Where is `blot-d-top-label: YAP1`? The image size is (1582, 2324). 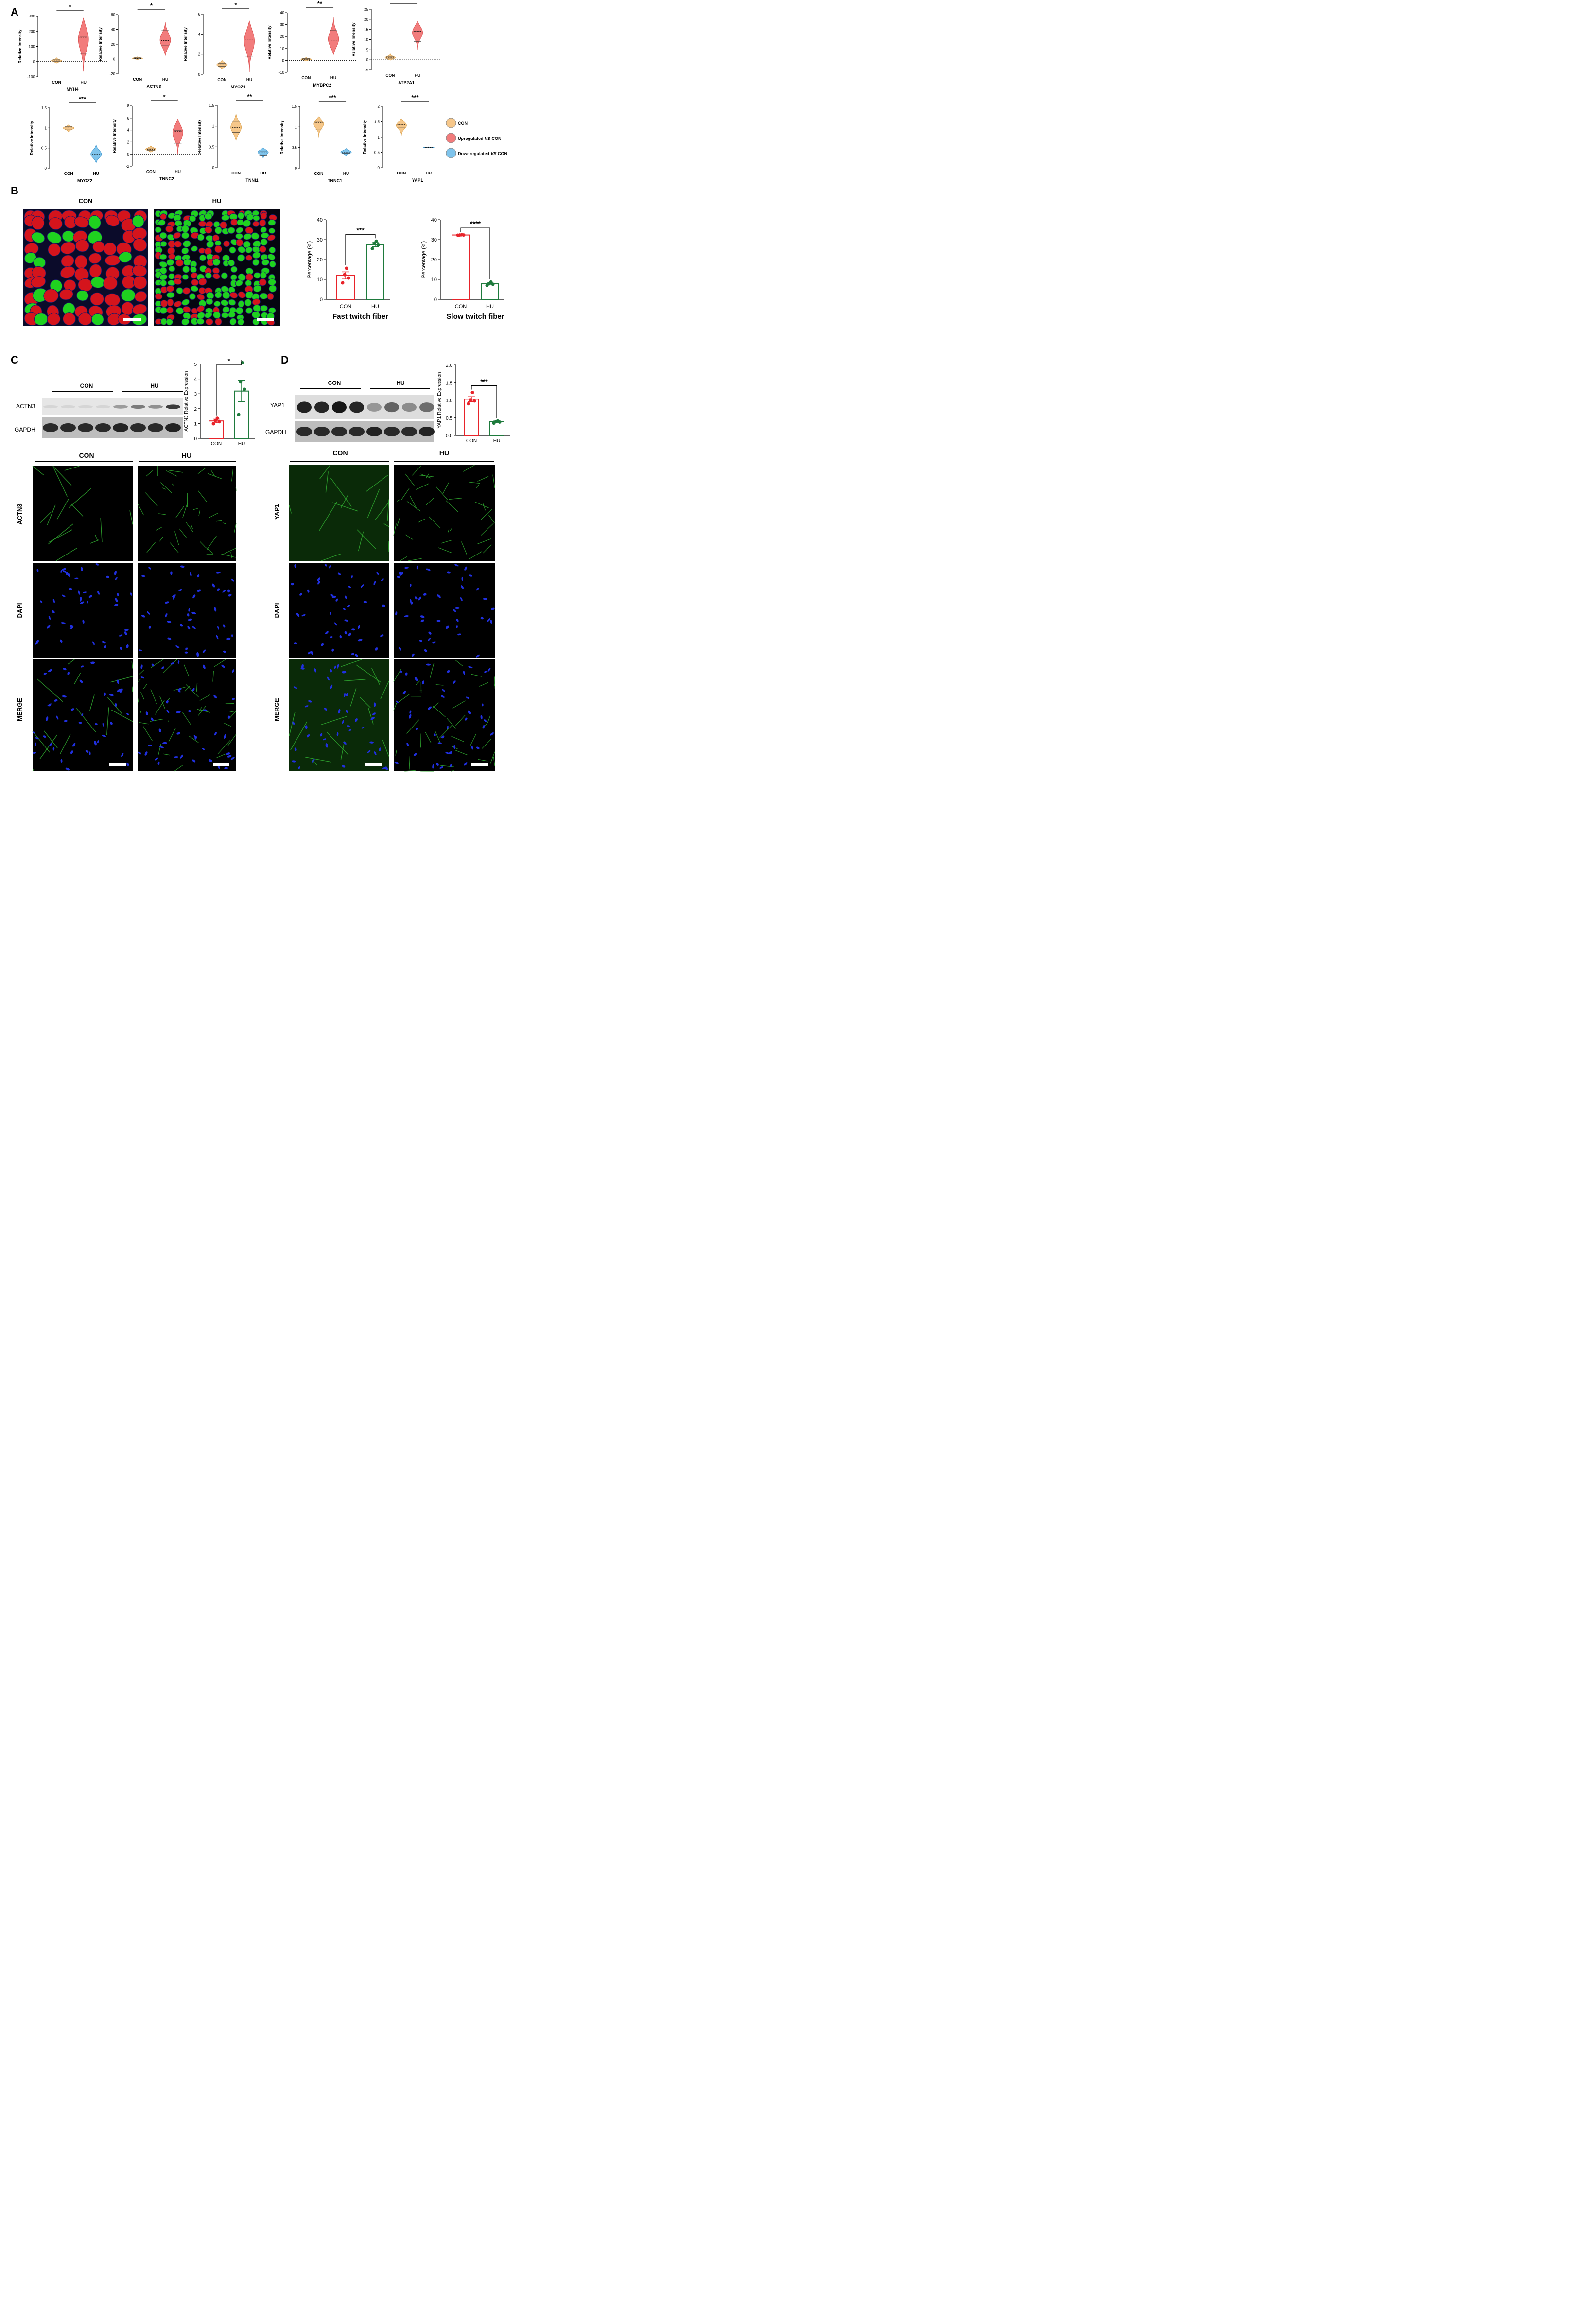
blot-d-top-label: YAP1 is located at coordinates (277, 405).